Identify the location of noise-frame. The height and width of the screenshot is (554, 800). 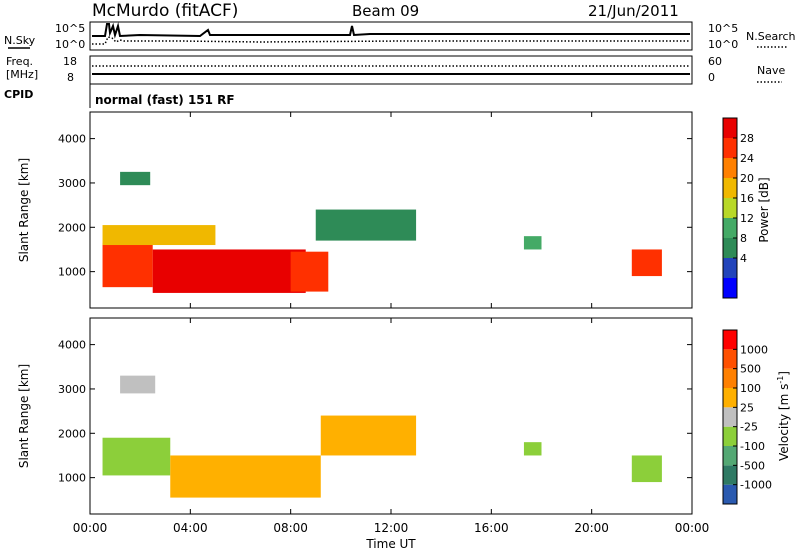
(391, 36).